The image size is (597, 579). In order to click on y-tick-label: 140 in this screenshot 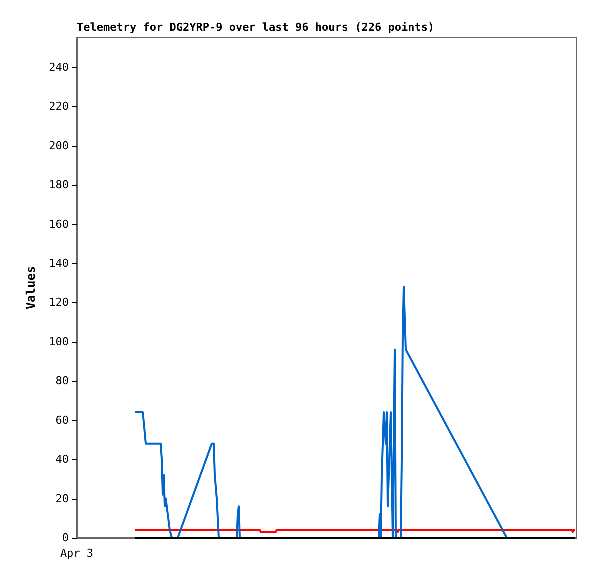, I will do `click(59, 263)`.